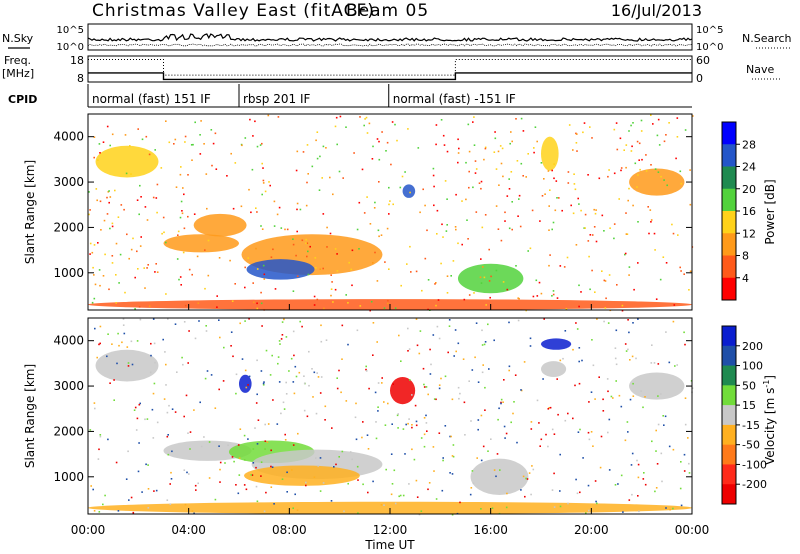 The width and height of the screenshot is (800, 554). I want to click on colorbar-tick-label: 8, so click(745, 256).